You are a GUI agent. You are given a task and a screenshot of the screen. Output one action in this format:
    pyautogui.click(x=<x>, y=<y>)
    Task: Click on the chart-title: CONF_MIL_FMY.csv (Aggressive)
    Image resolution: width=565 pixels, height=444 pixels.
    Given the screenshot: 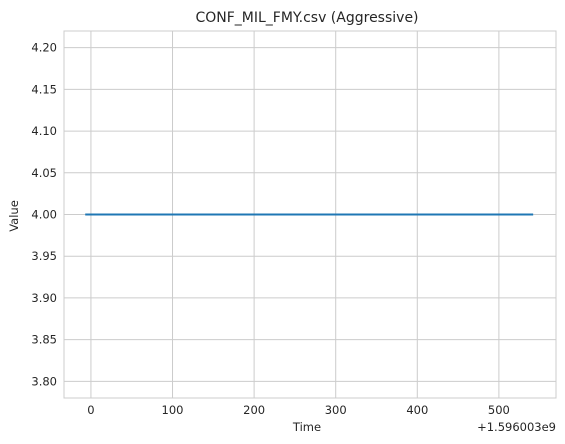 What is the action you would take?
    pyautogui.click(x=306, y=18)
    